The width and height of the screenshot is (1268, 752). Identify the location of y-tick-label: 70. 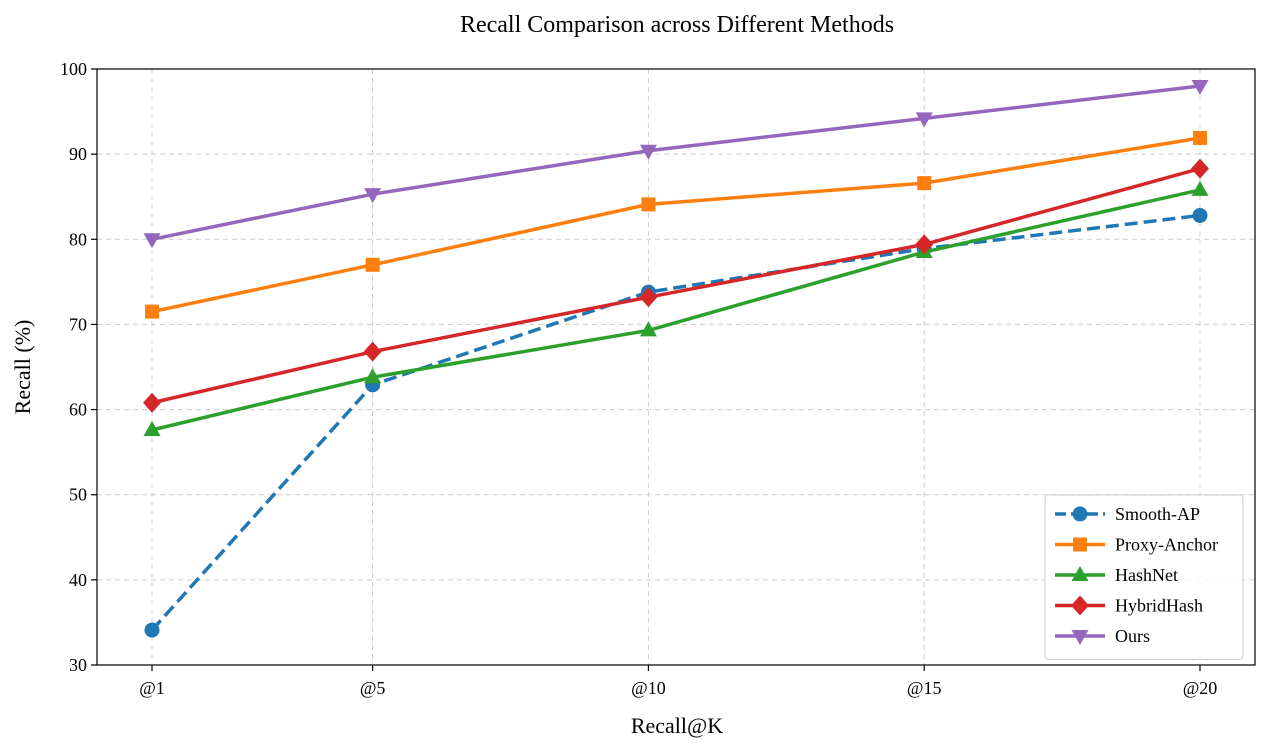
(78, 324).